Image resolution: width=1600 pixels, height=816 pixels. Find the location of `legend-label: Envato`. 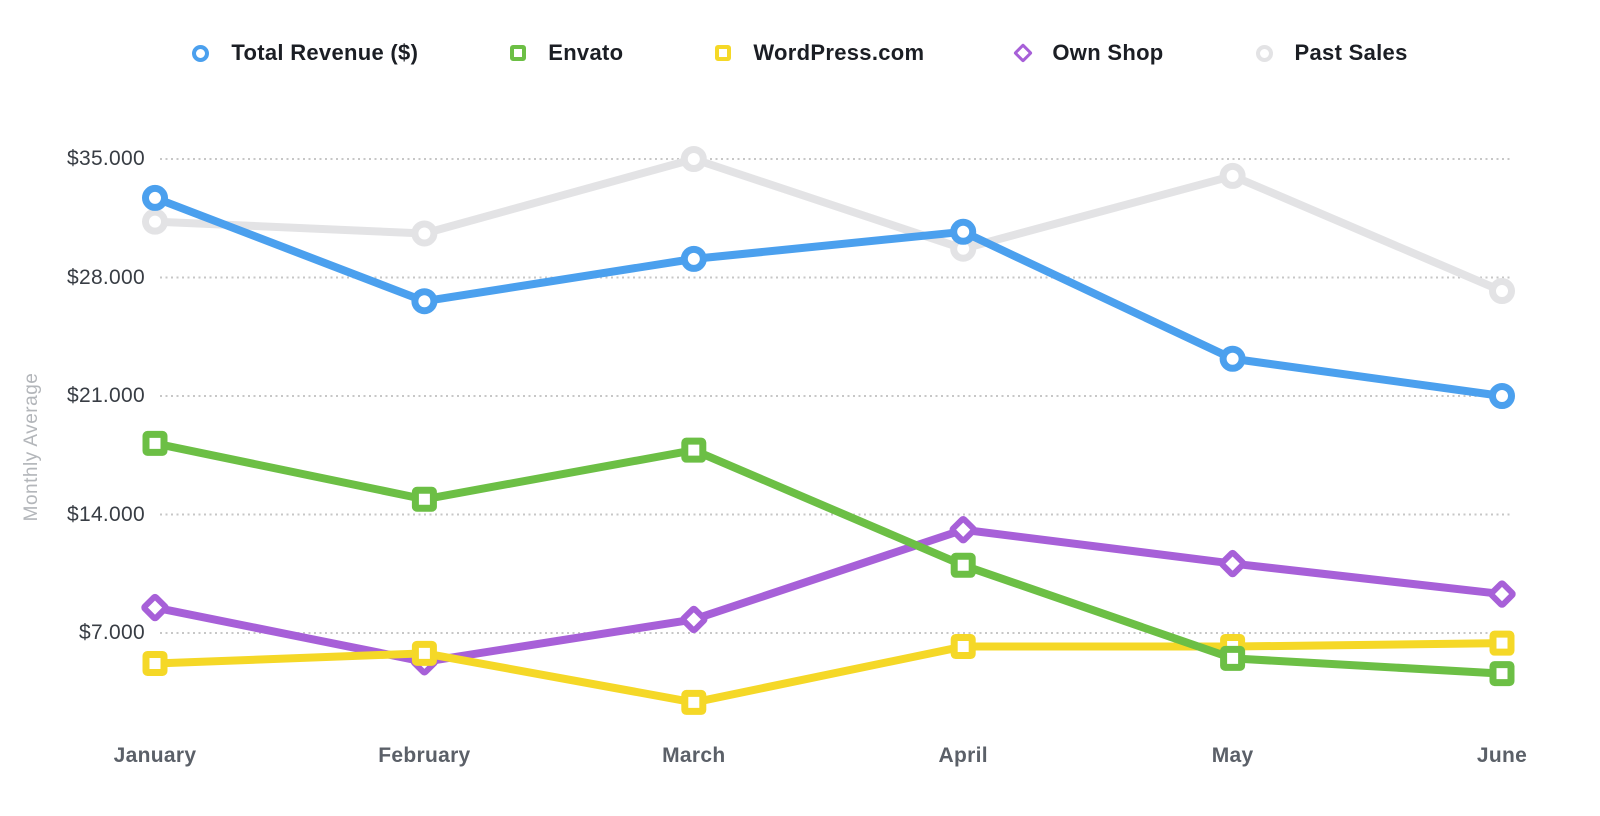

legend-label: Envato is located at coordinates (586, 52).